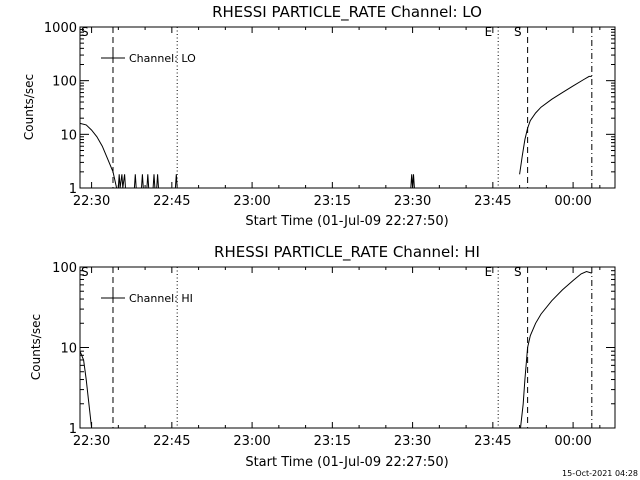  What do you see at coordinates (161, 298) in the screenshot?
I see `legend-label: Channel: HI` at bounding box center [161, 298].